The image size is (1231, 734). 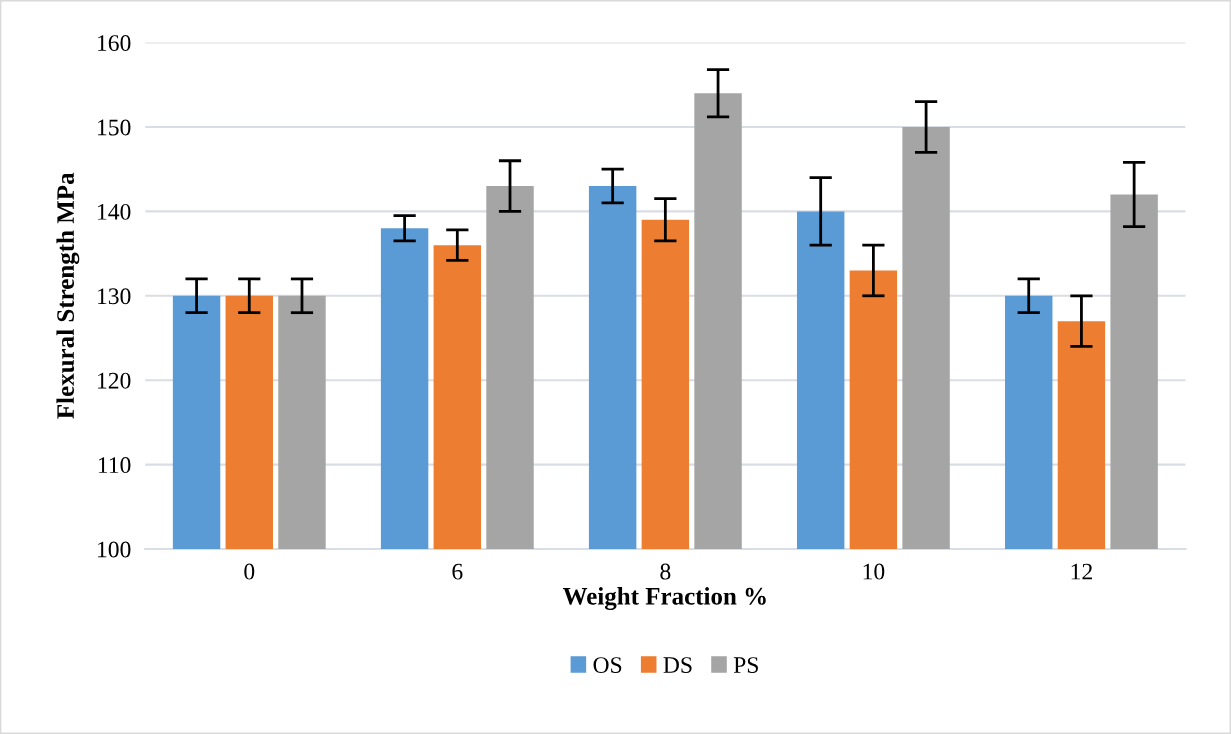 I want to click on y-tick-label: 160, so click(x=114, y=43).